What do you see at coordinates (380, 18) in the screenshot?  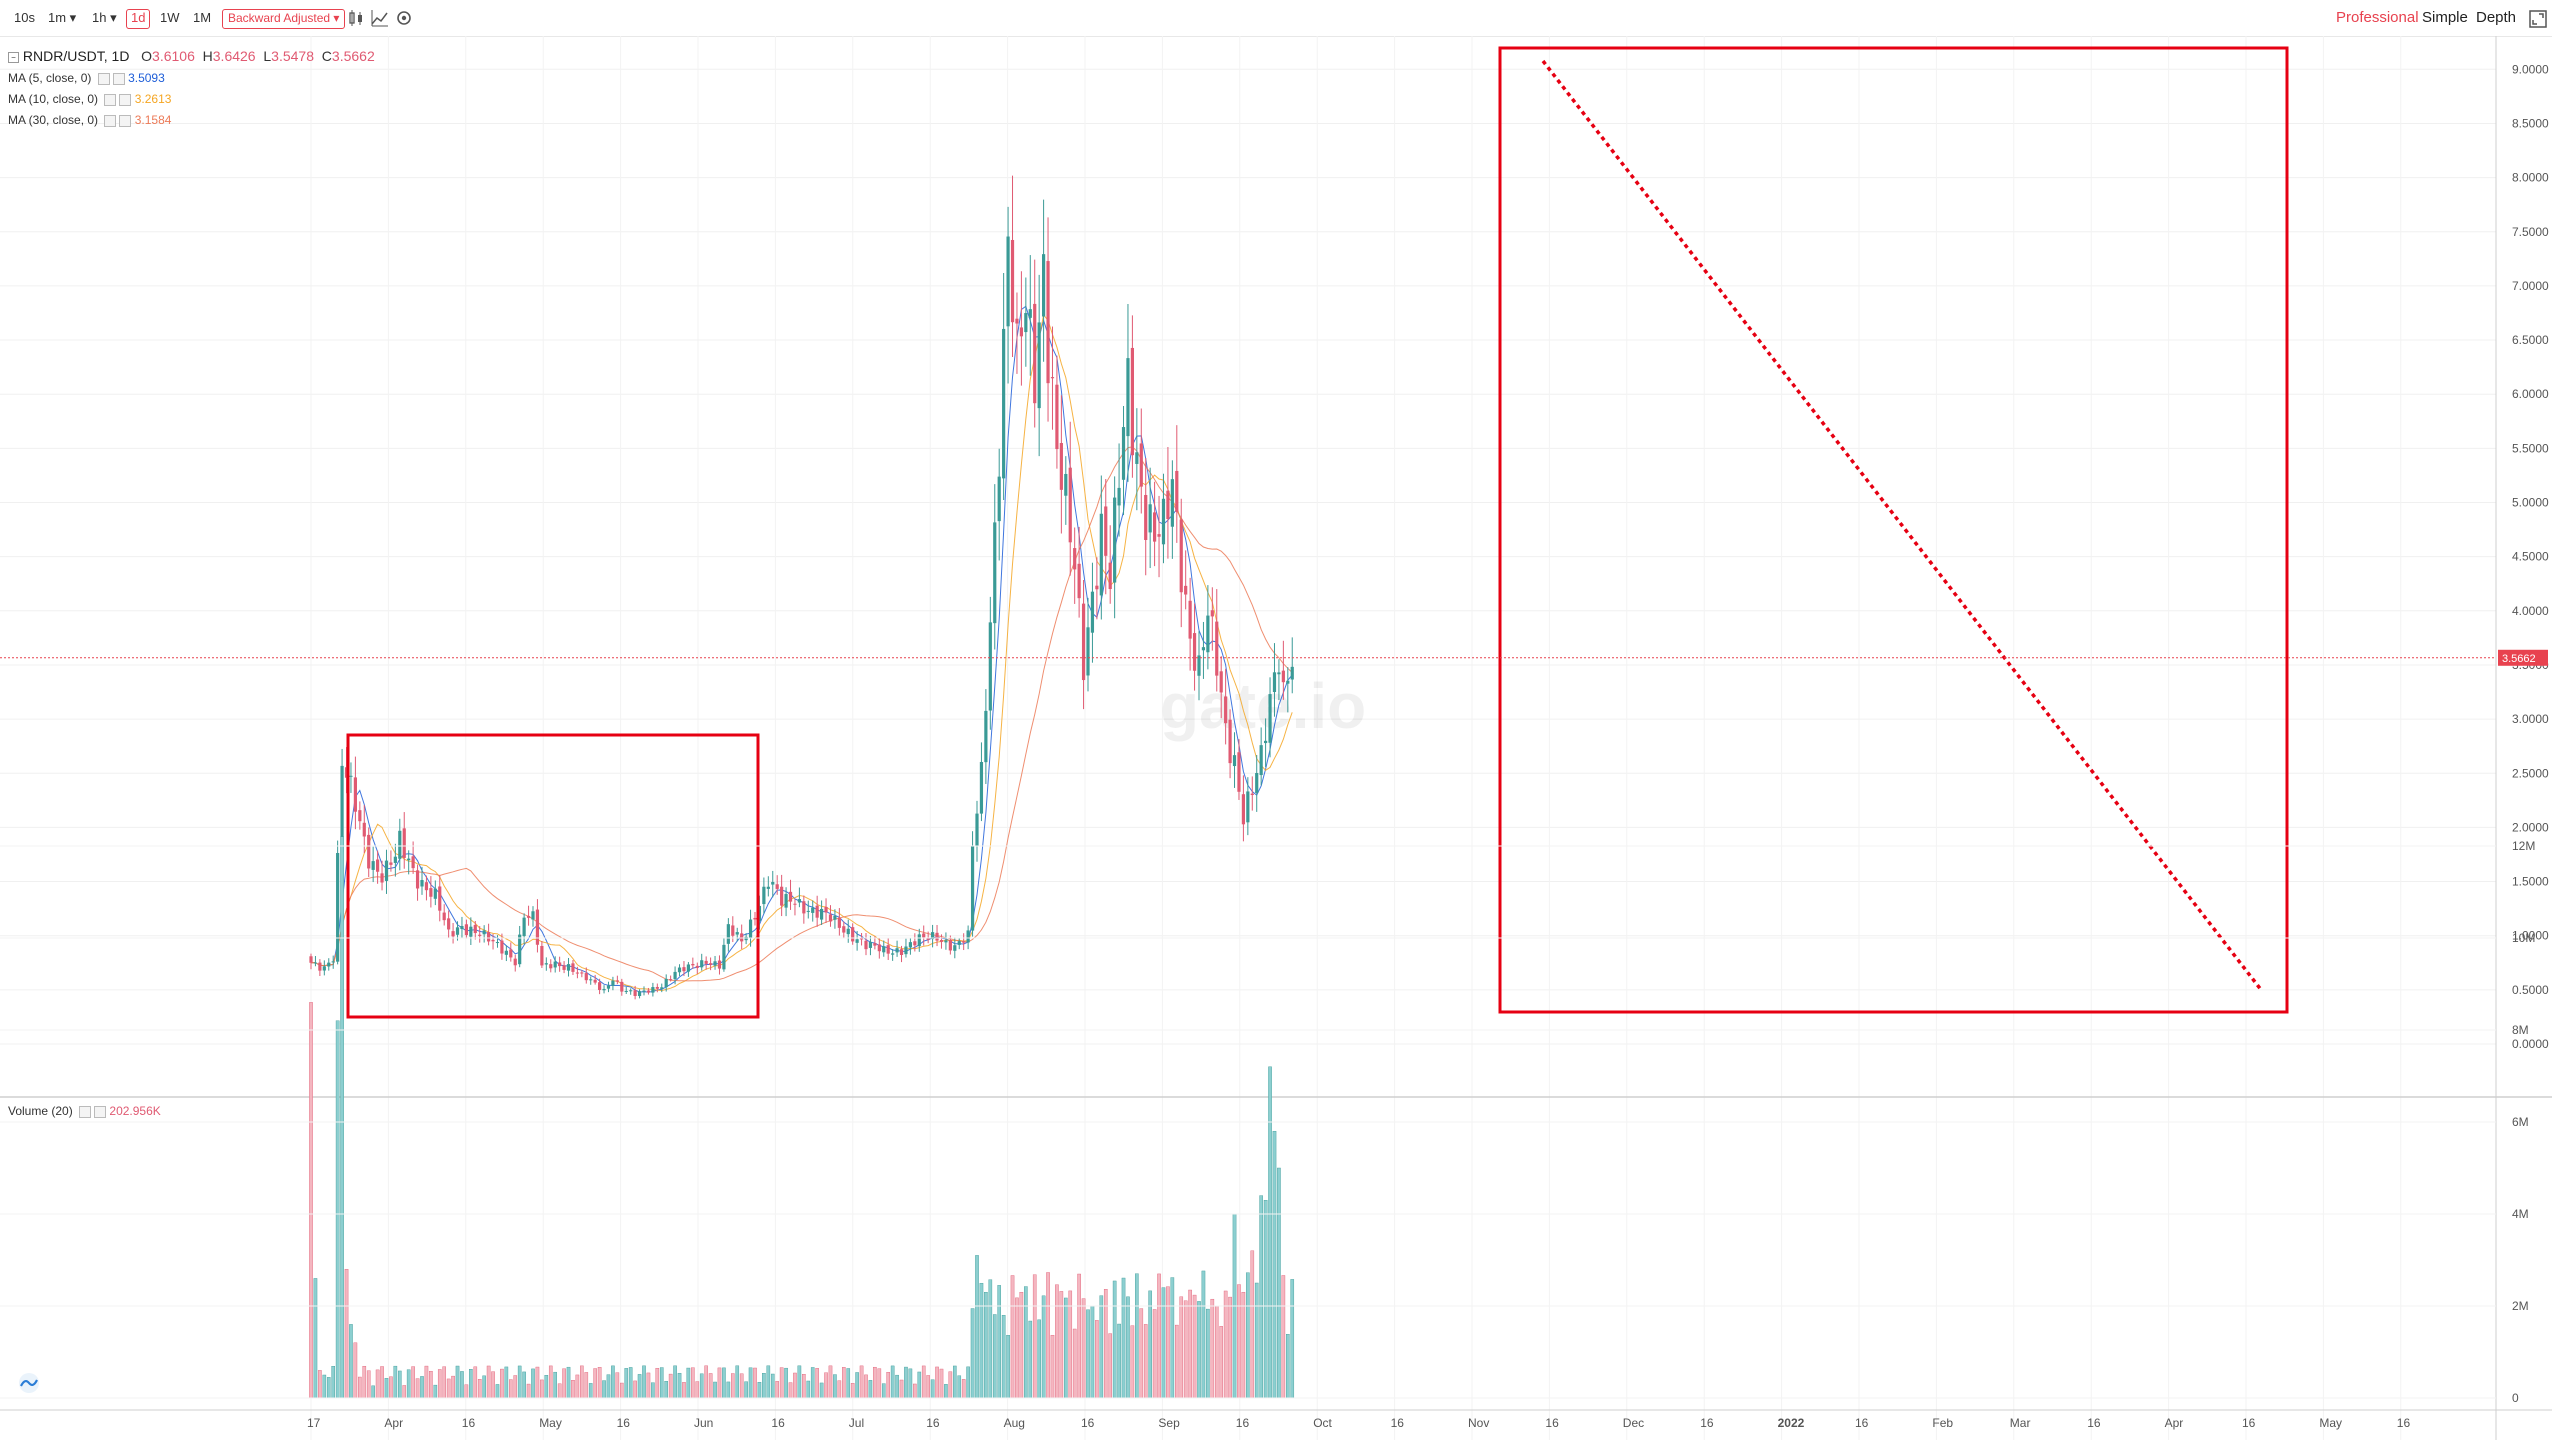 I see `indicators-icon` at bounding box center [380, 18].